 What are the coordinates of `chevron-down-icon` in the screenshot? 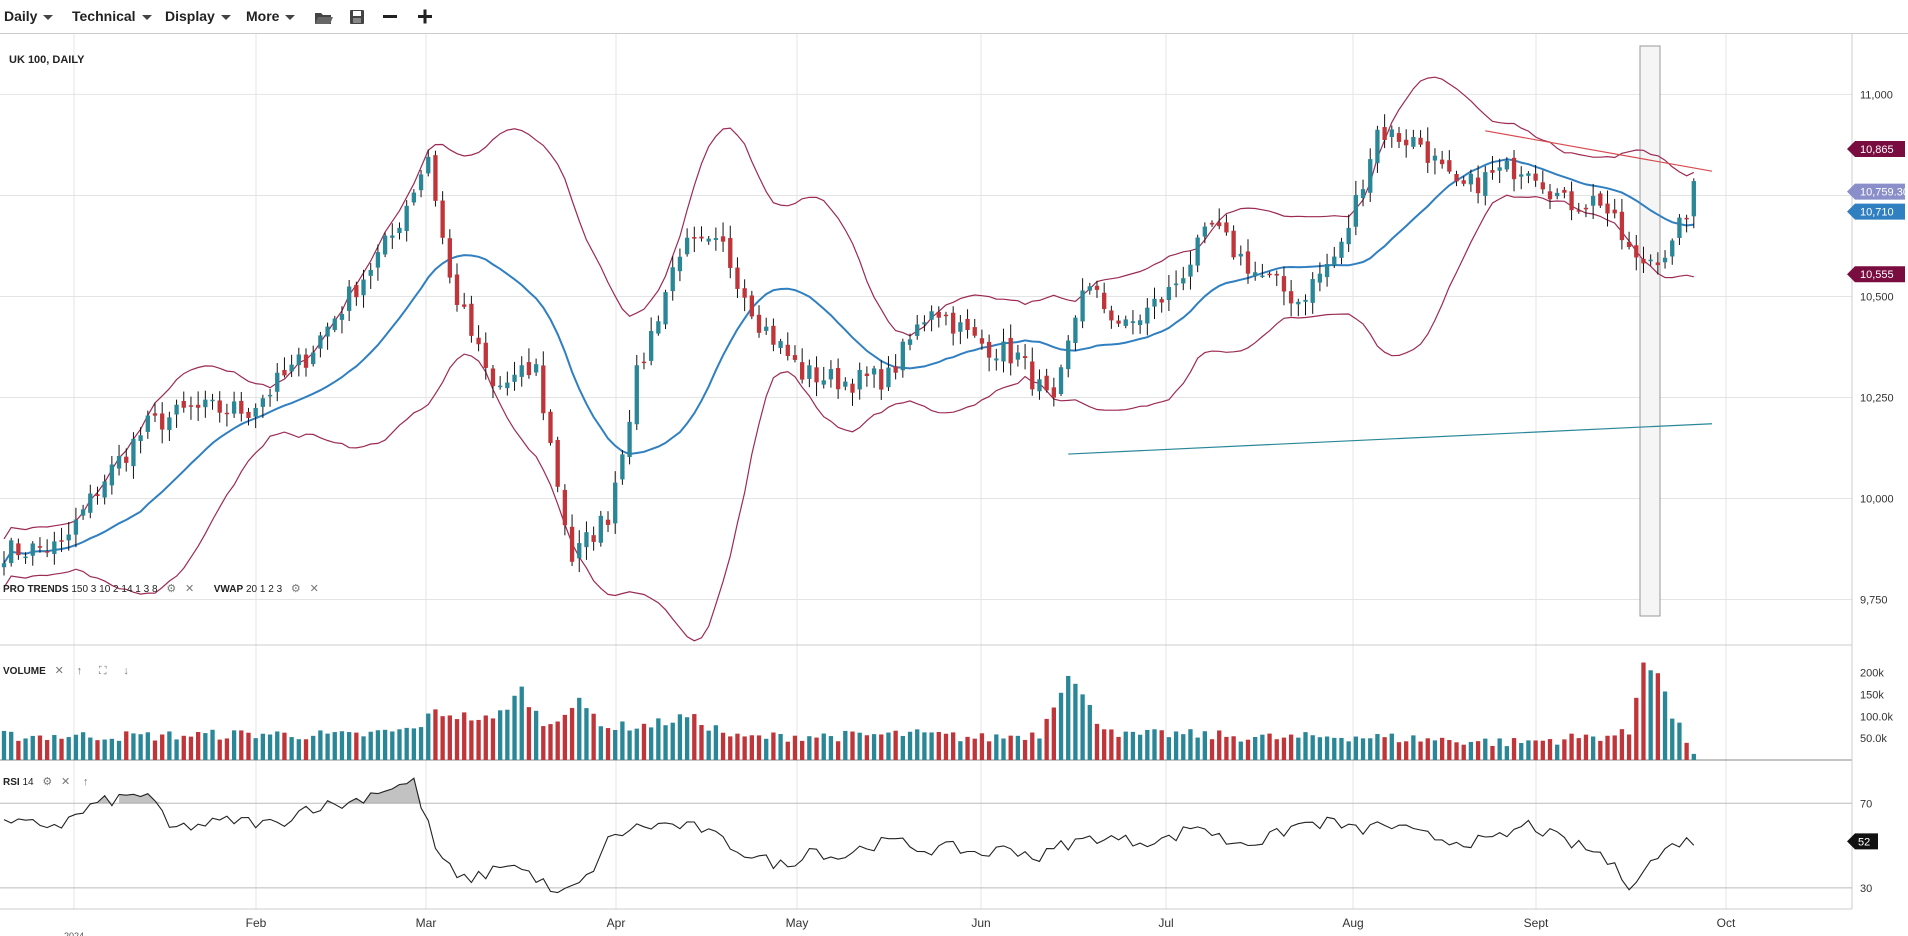 It's located at (146, 17).